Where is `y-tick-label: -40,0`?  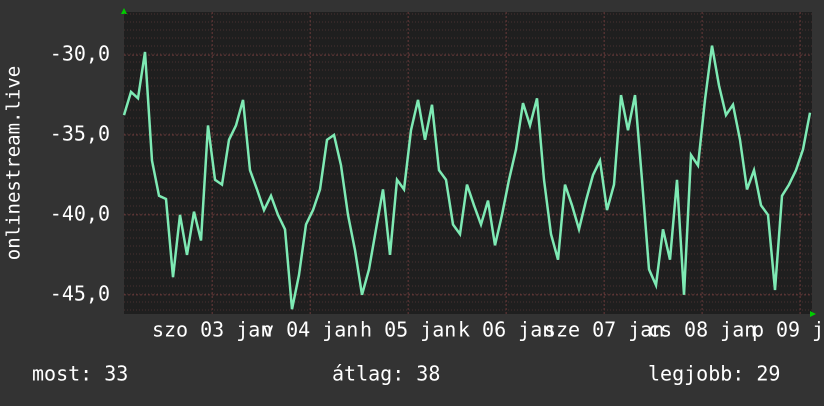 y-tick-label: -40,0 is located at coordinates (80, 213).